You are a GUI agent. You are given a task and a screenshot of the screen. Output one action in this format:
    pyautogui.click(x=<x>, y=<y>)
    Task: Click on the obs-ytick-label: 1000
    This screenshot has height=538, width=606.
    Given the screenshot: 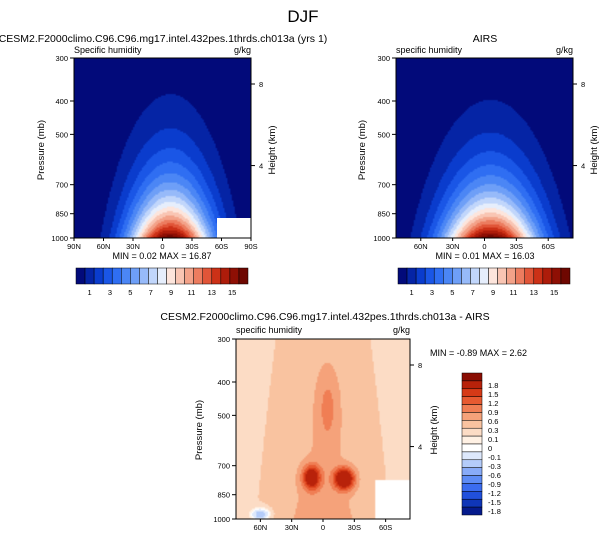 What is the action you would take?
    pyautogui.click(x=381, y=238)
    